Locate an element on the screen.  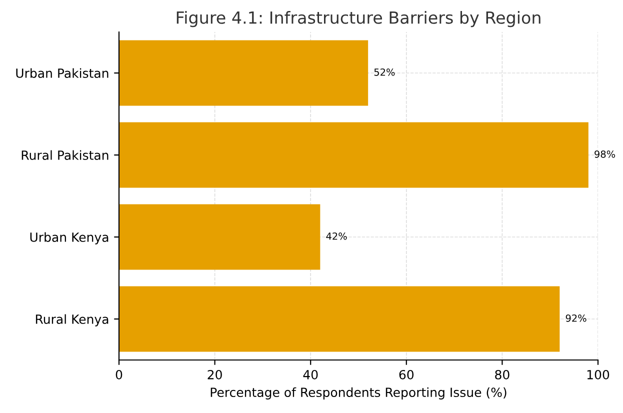
x-tick-label: 0 is located at coordinates (119, 375).